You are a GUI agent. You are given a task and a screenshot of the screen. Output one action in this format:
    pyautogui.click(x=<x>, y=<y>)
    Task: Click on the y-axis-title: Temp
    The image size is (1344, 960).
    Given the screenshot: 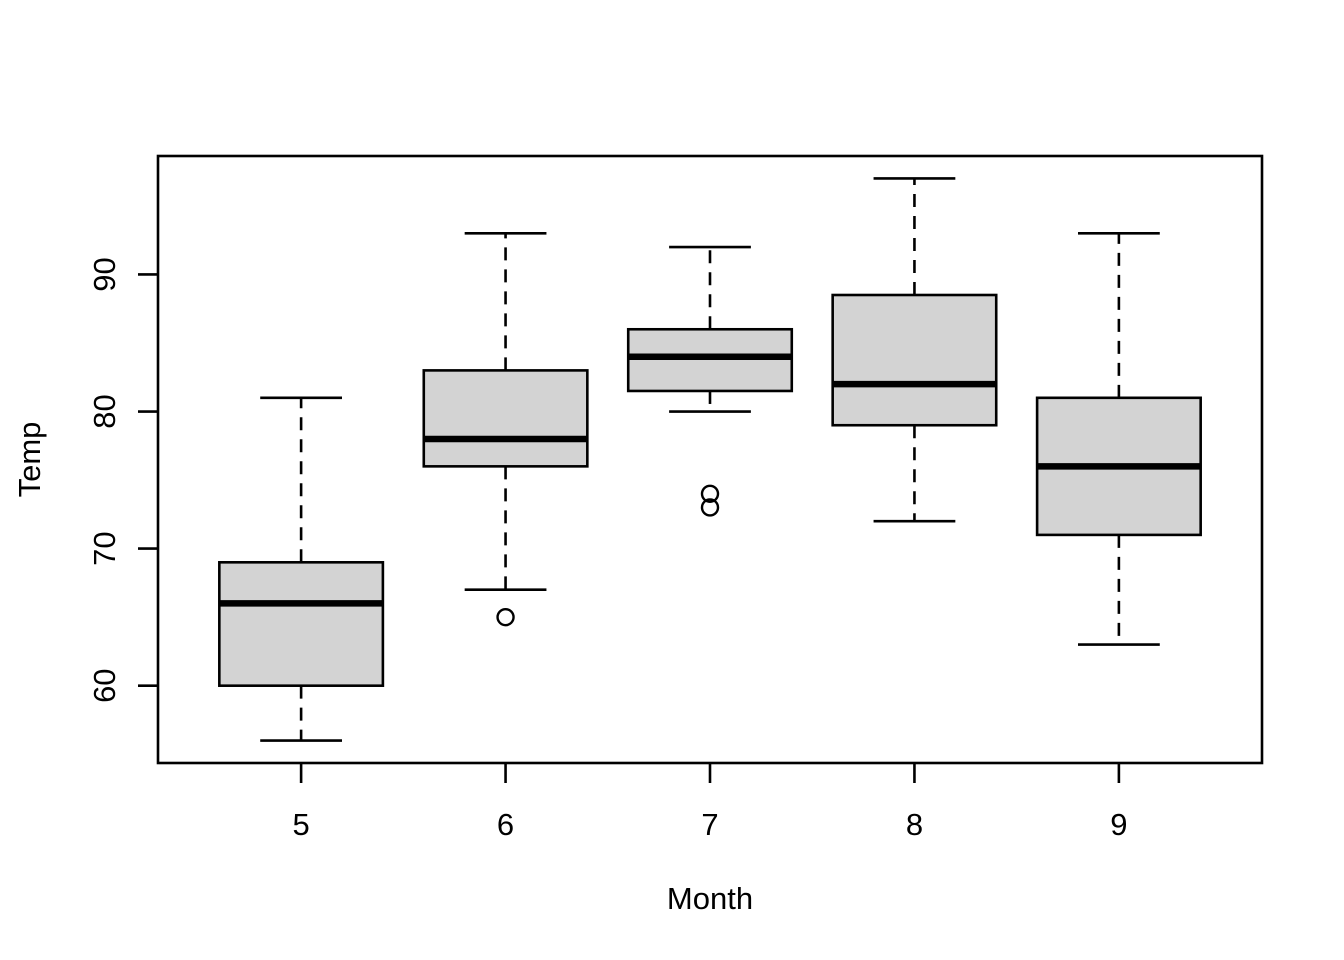 What is the action you would take?
    pyautogui.click(x=29, y=460)
    